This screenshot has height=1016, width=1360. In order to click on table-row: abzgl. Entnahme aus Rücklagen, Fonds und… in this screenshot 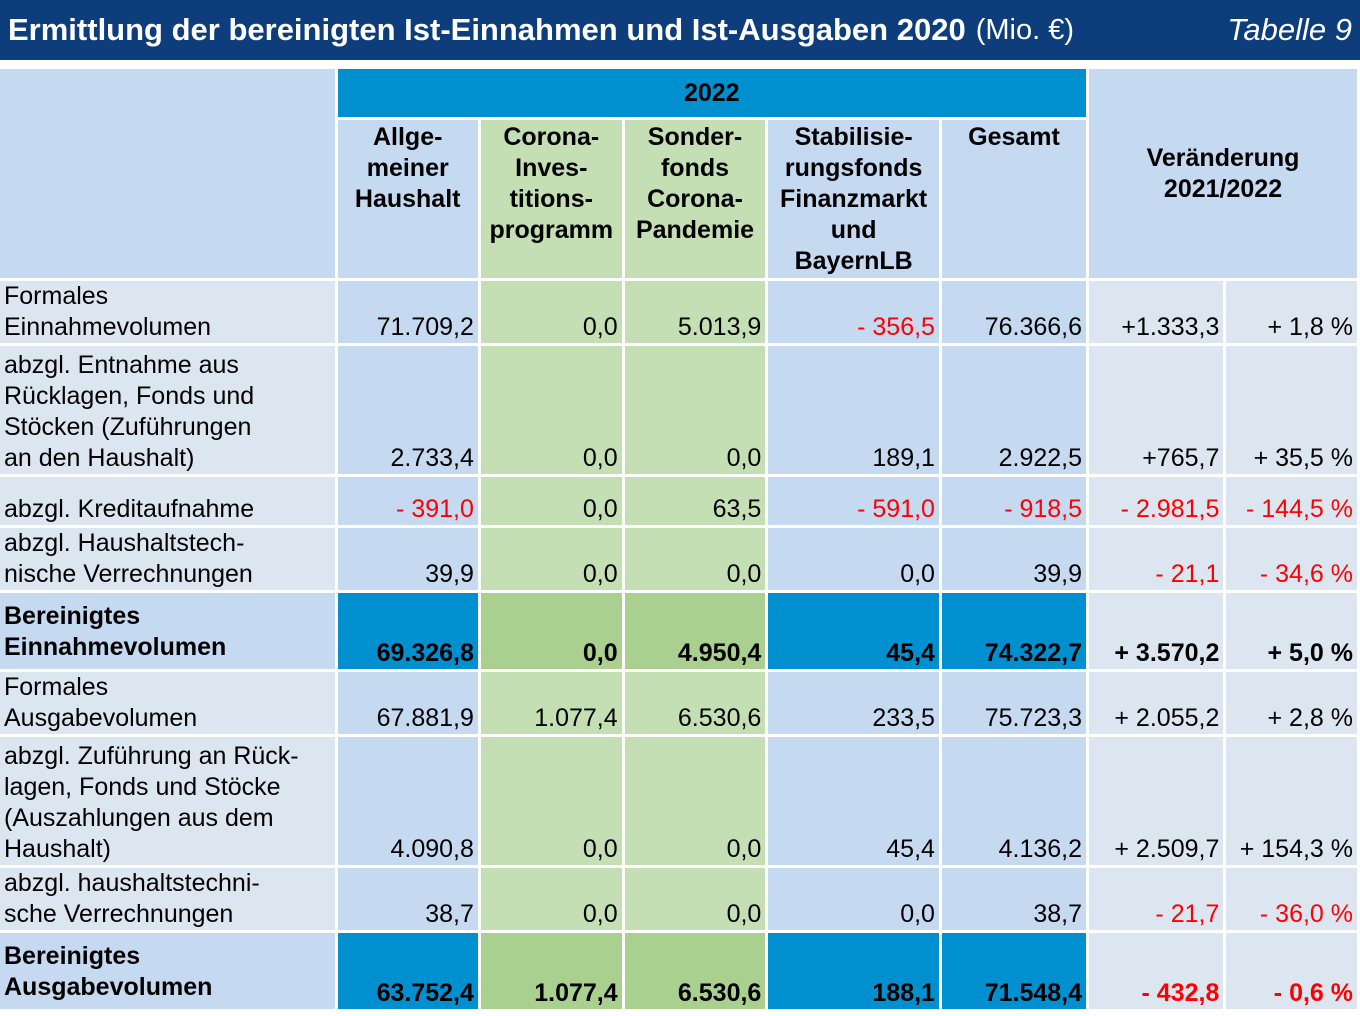, I will do `click(678, 410)`.